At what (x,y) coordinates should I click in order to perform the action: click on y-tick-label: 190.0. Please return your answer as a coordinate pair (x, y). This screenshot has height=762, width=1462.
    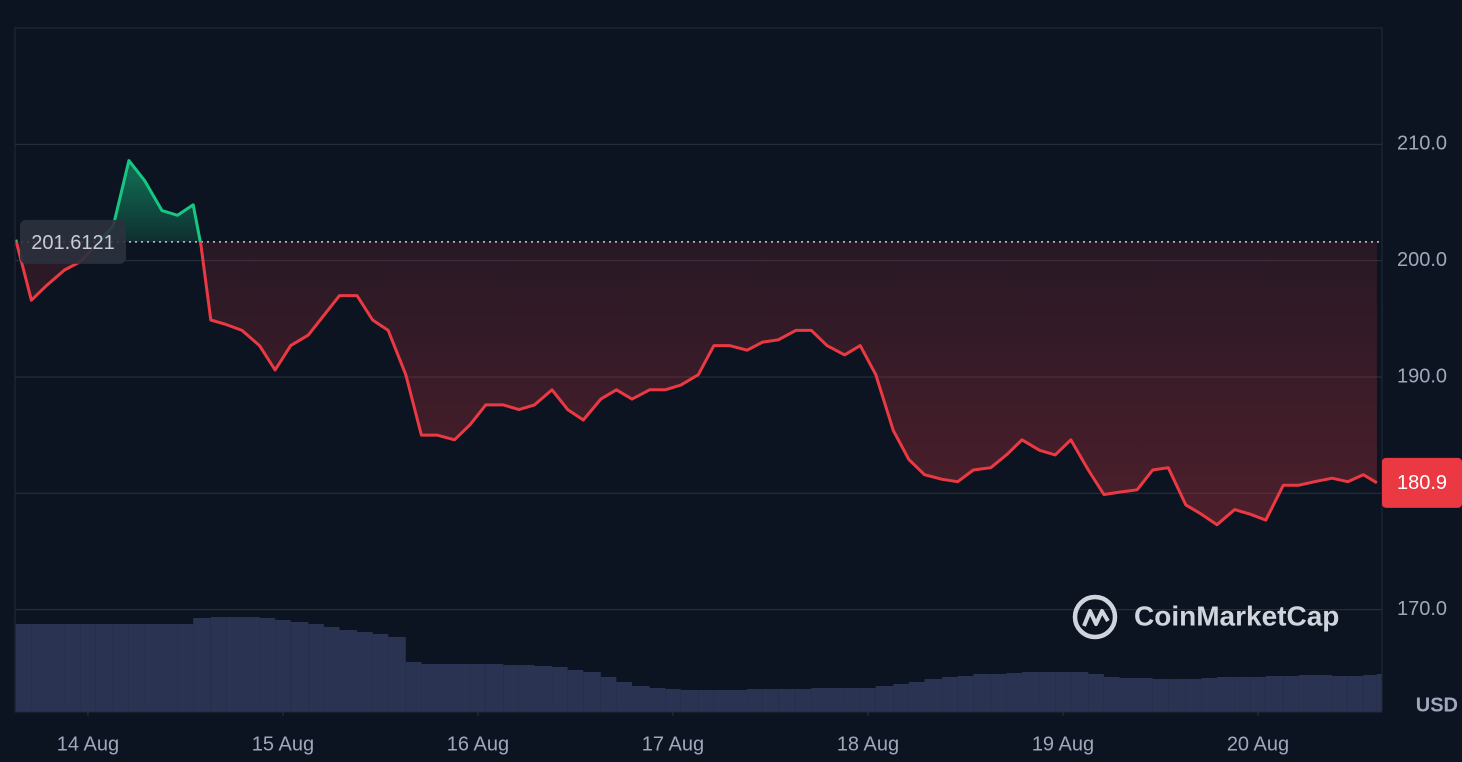
    Looking at the image, I should click on (1422, 376).